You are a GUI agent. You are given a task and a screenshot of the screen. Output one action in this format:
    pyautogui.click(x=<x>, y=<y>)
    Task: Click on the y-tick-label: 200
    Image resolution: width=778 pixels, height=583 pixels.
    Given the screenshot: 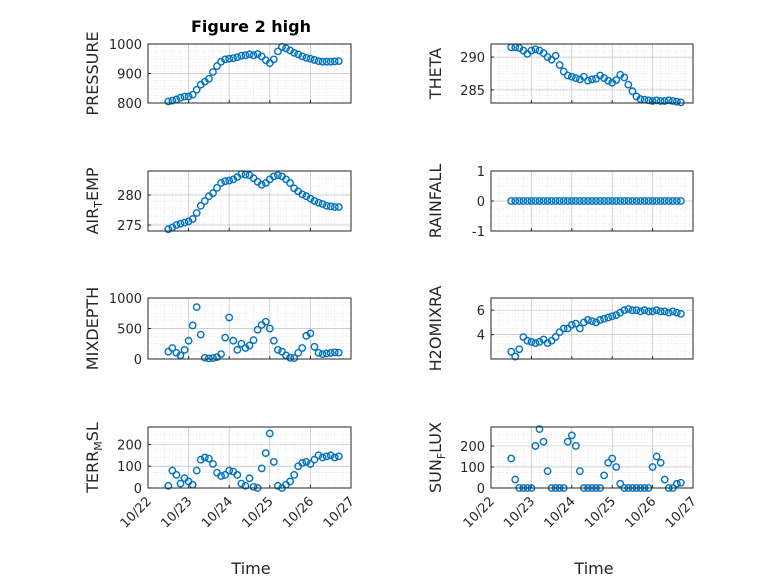 What is the action you would take?
    pyautogui.click(x=472, y=447)
    